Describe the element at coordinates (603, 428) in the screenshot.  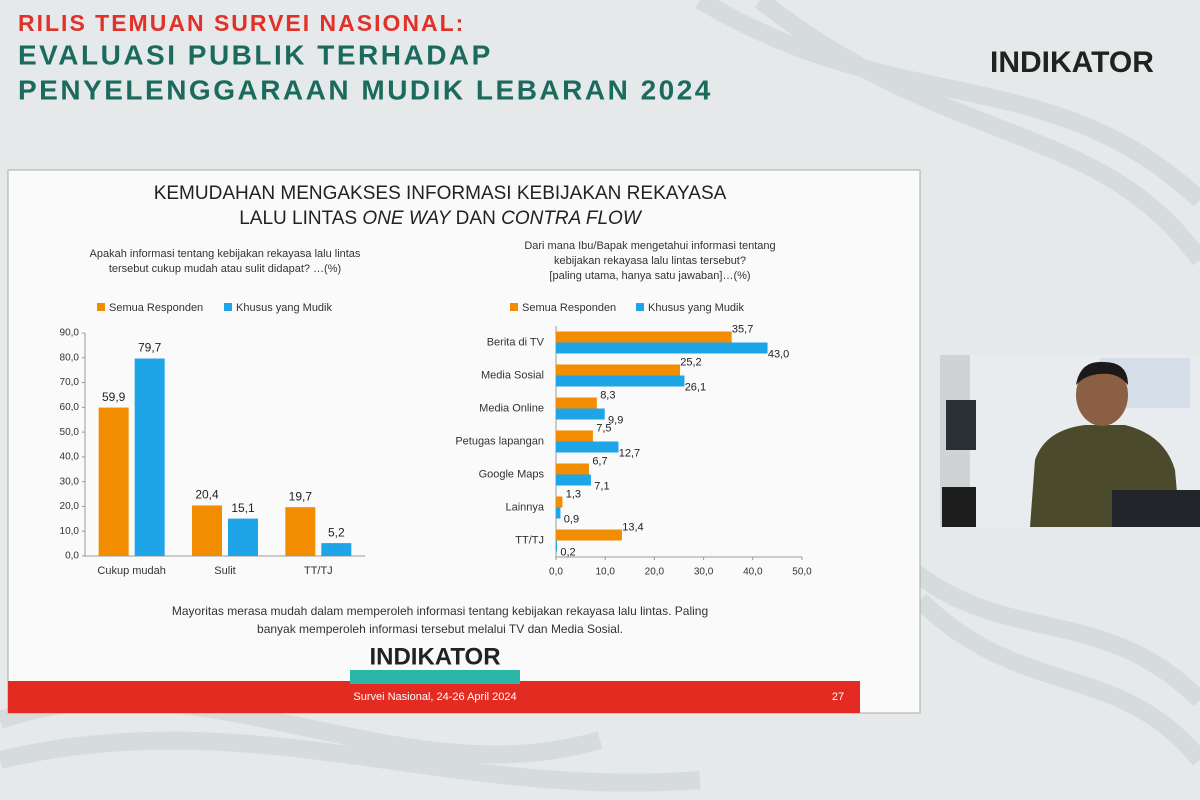
I see `value-label: 7,5` at that location.